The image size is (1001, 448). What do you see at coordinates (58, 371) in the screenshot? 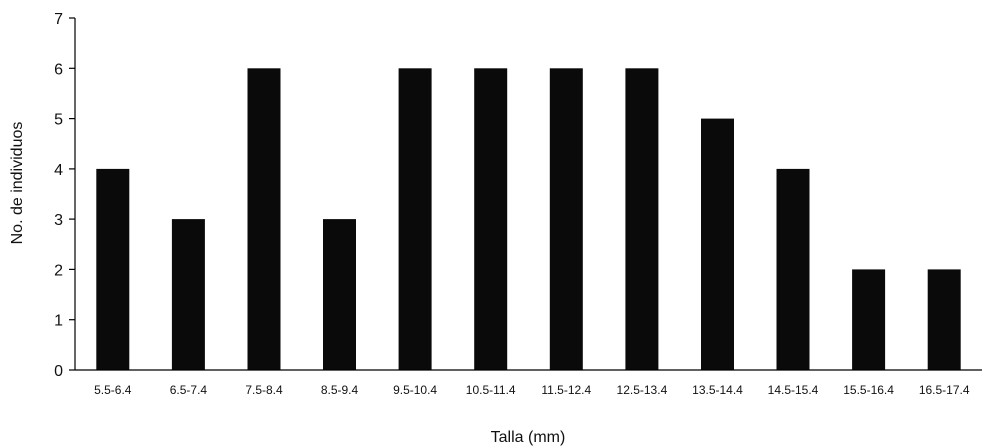
I see `y-tick-label: 0` at bounding box center [58, 371].